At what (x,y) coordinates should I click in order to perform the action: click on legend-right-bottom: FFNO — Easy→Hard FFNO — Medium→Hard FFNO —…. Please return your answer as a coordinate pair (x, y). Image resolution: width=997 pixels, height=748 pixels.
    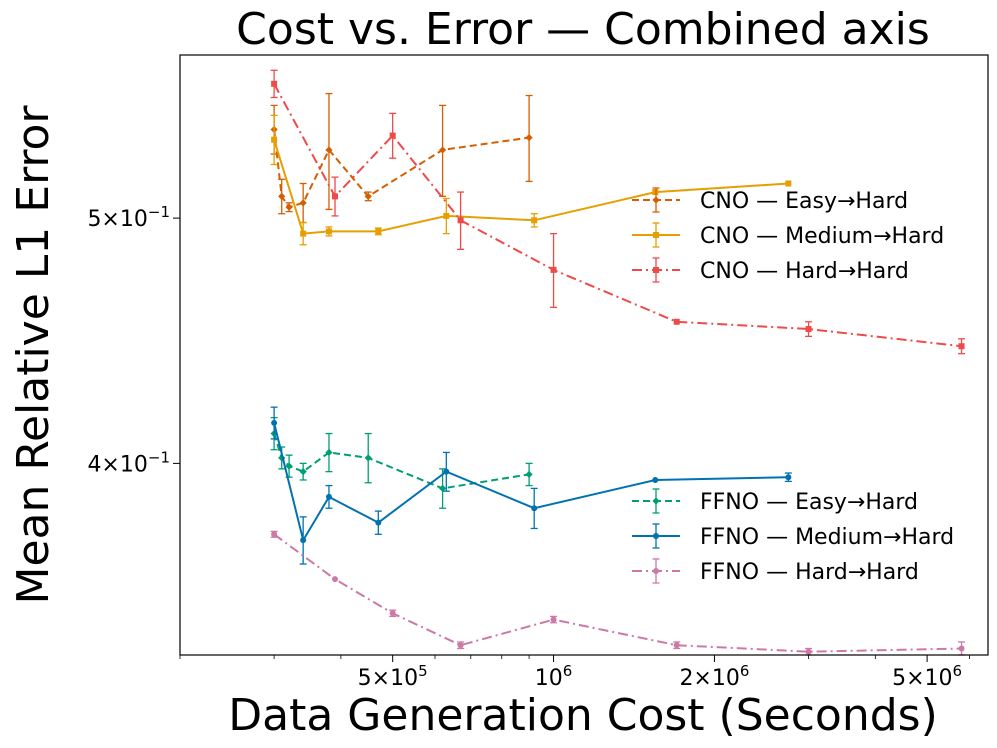
    Looking at the image, I should click on (793, 536).